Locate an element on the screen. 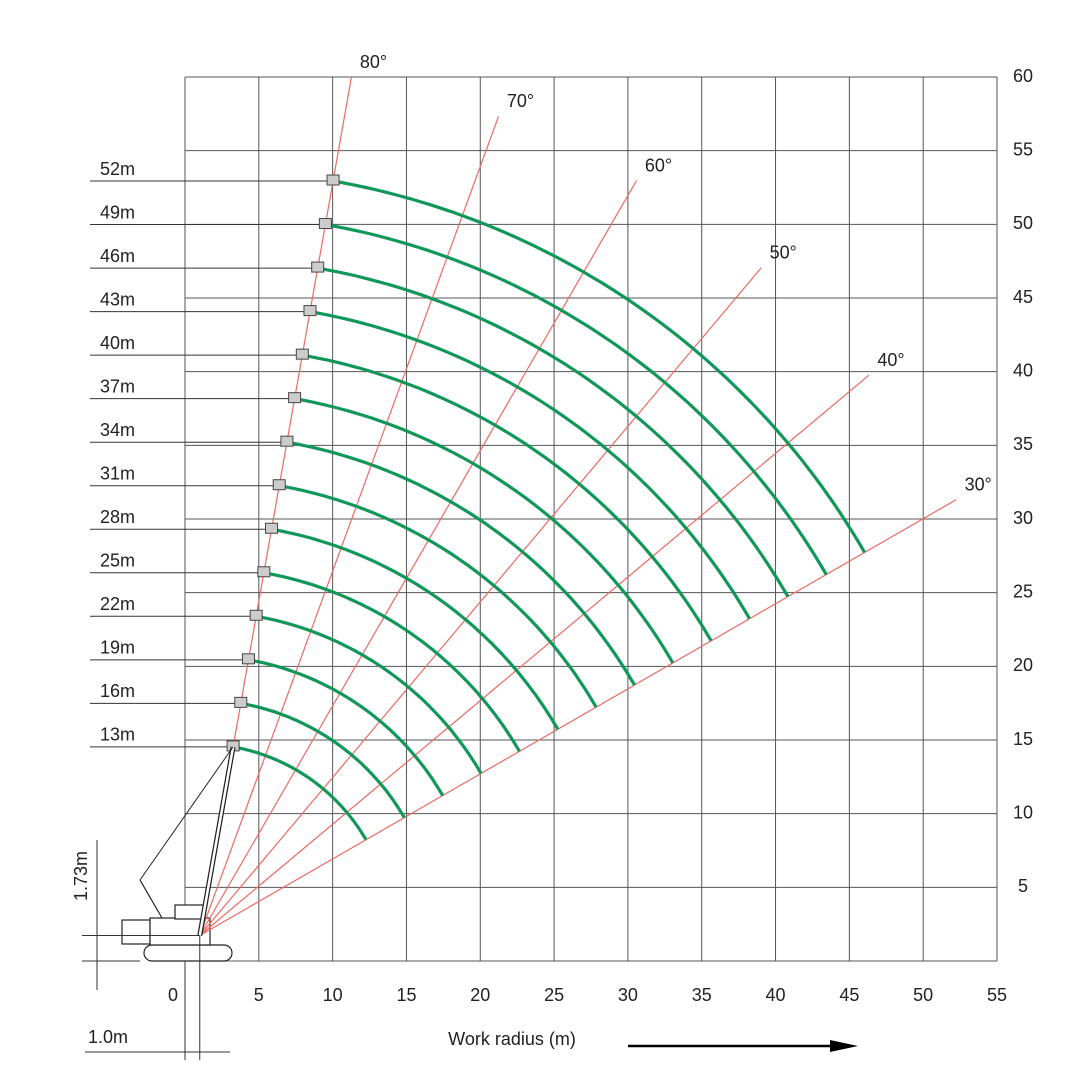  x-tick-label: 30 is located at coordinates (628, 995).